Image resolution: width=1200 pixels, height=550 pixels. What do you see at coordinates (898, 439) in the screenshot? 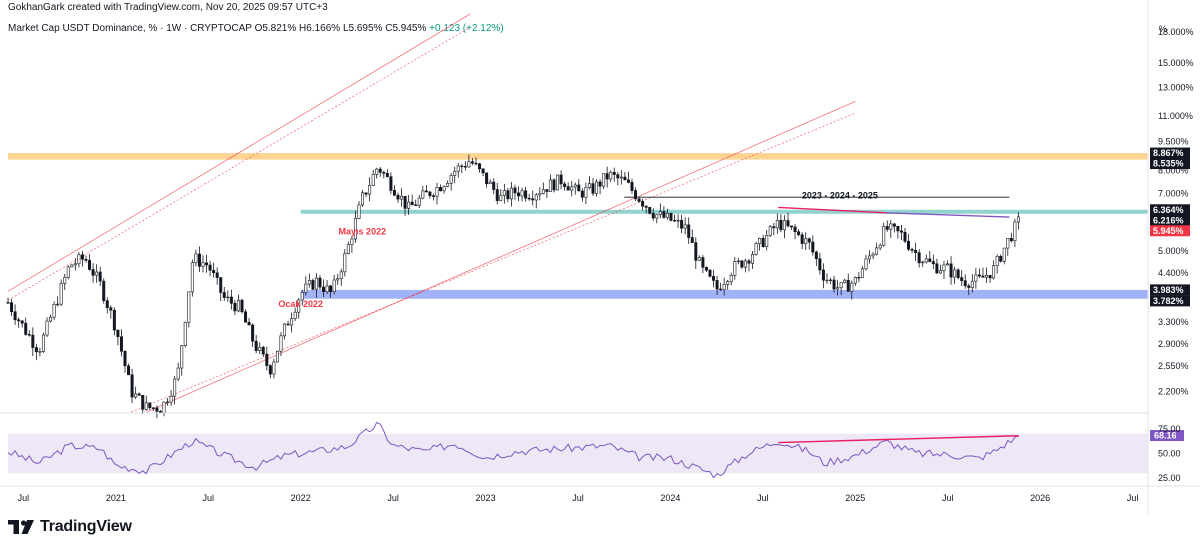
I see `rsi-divergence-line` at bounding box center [898, 439].